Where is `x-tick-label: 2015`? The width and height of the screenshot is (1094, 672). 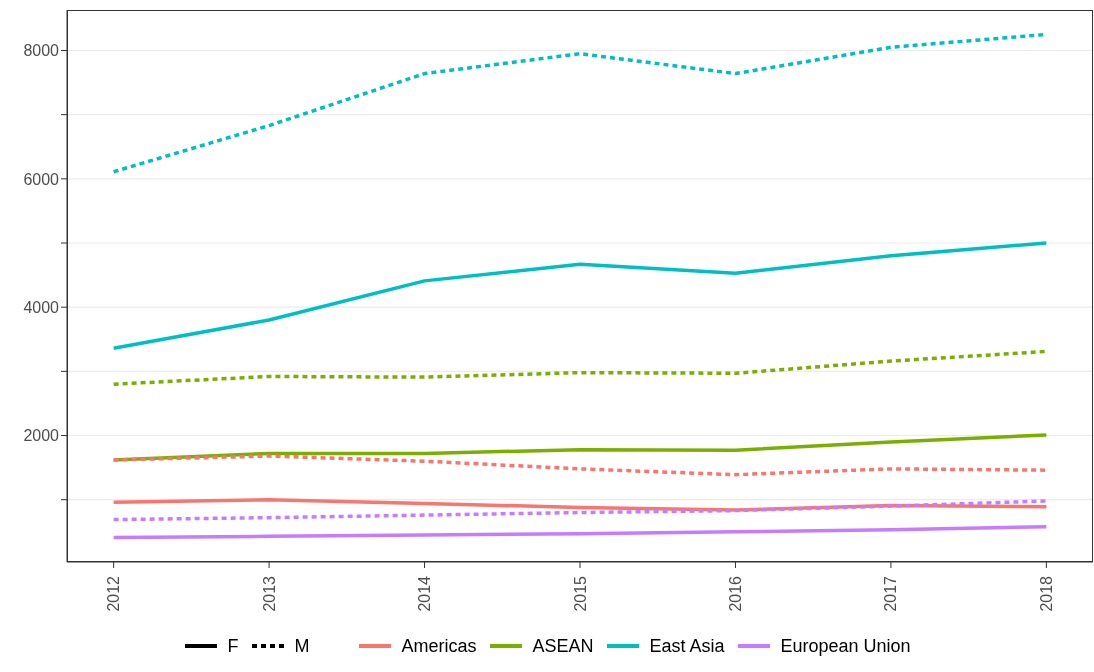
x-tick-label: 2015 is located at coordinates (580, 593).